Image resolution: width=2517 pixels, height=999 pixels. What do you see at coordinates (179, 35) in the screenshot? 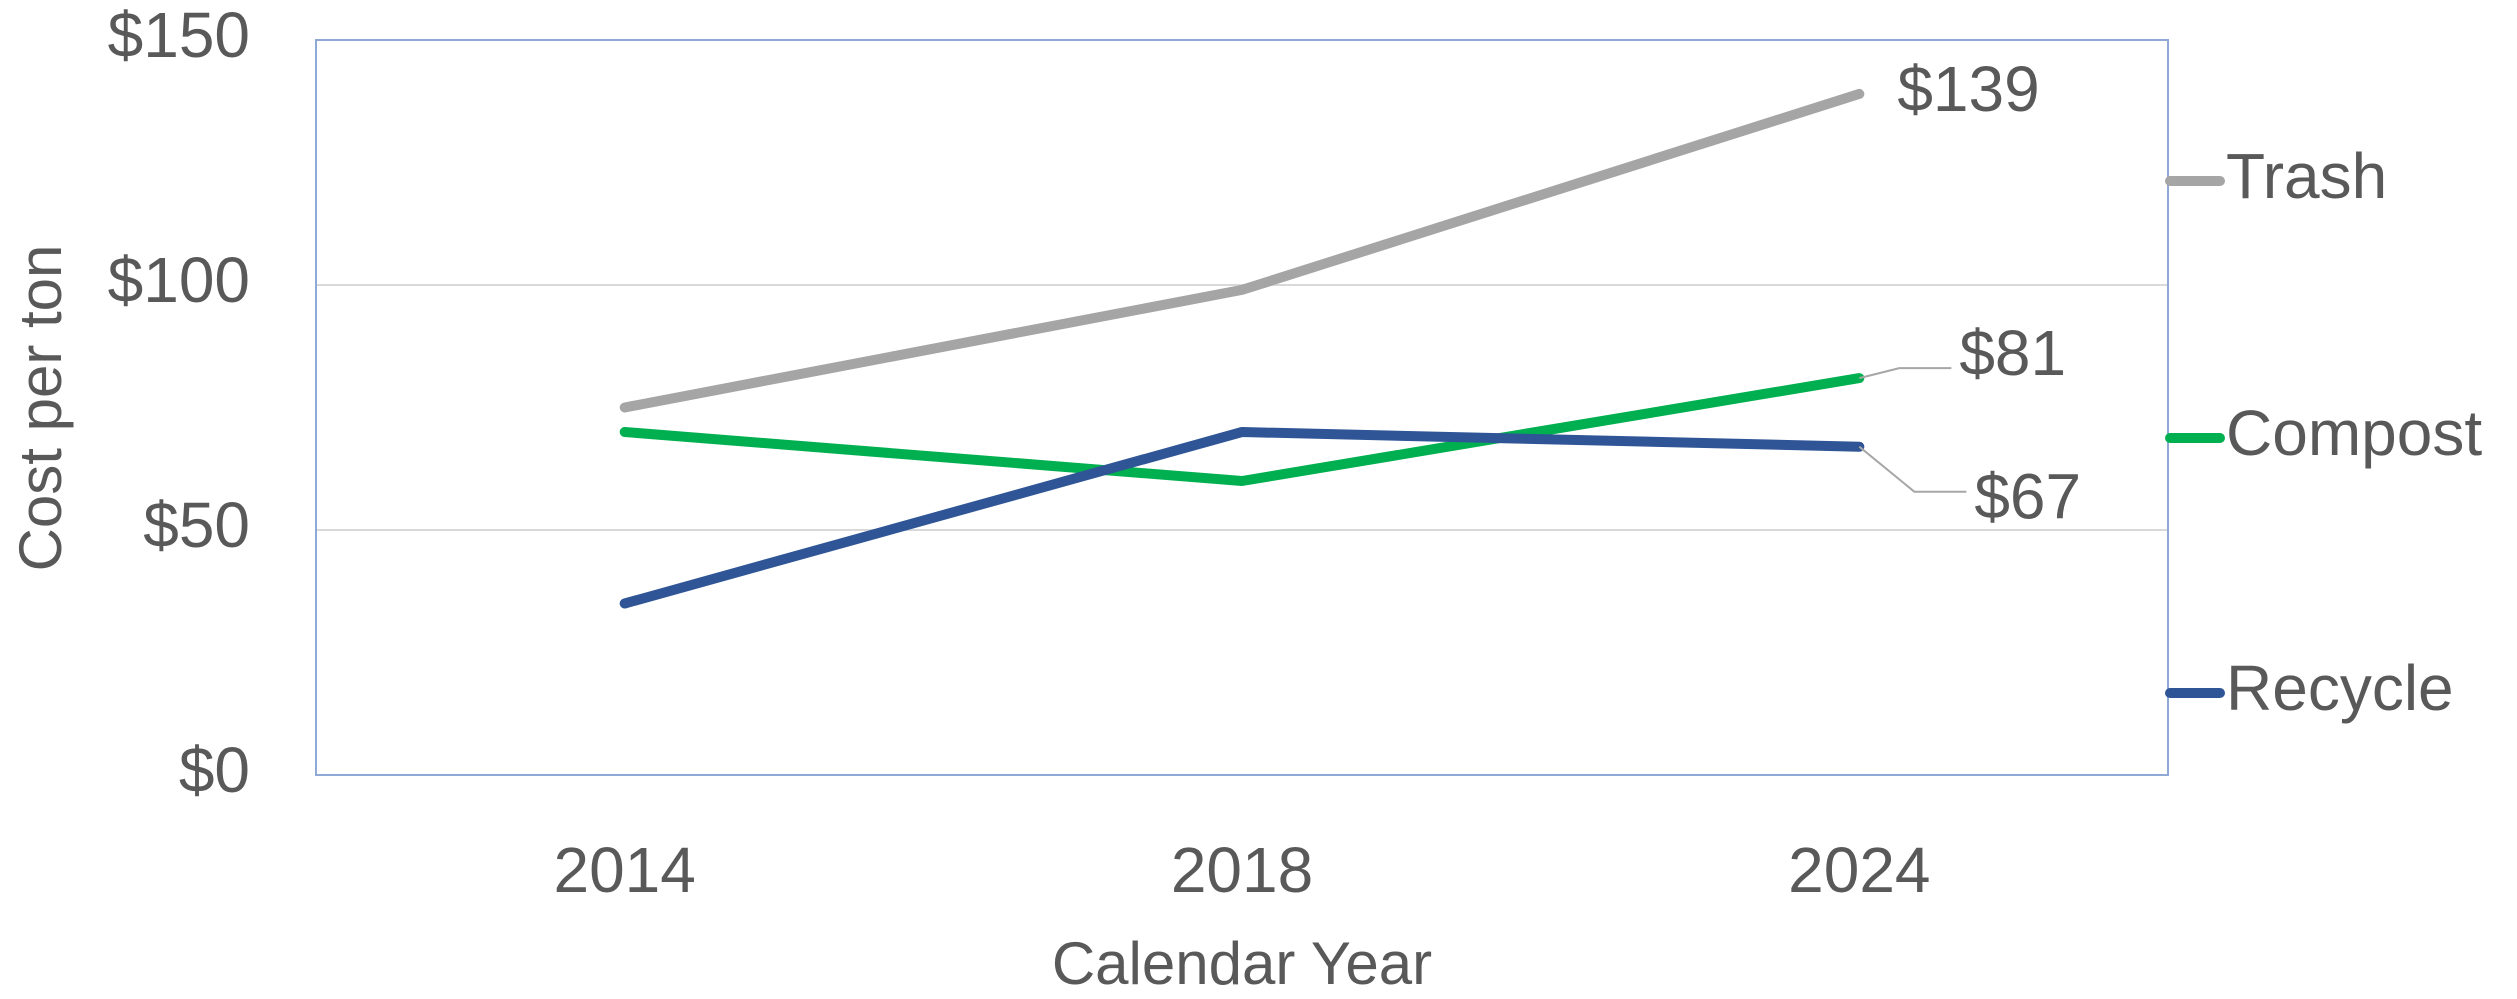
I see `y-tick-label: $150` at bounding box center [179, 35].